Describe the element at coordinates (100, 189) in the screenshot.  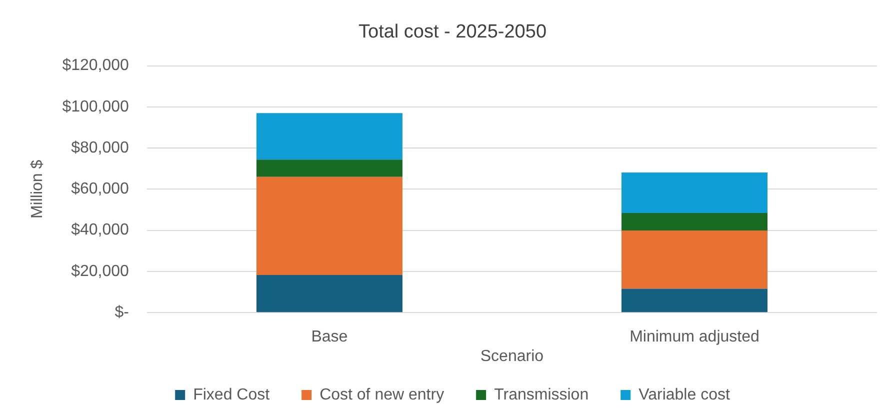
I see `y-tick-label: $60,000` at that location.